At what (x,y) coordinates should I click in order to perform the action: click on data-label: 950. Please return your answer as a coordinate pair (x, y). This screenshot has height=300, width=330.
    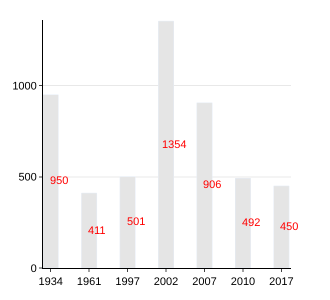
    Looking at the image, I should click on (59, 181).